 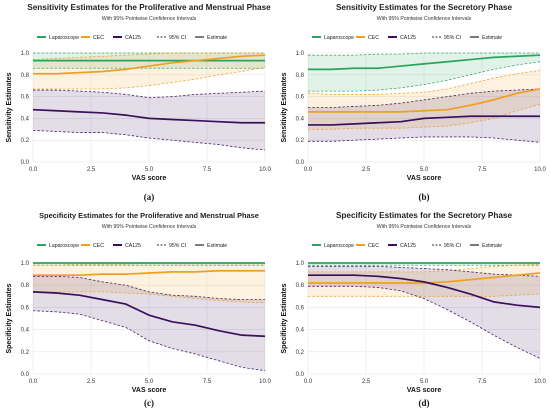 I want to click on ci-band-ca125, so click(x=149, y=120).